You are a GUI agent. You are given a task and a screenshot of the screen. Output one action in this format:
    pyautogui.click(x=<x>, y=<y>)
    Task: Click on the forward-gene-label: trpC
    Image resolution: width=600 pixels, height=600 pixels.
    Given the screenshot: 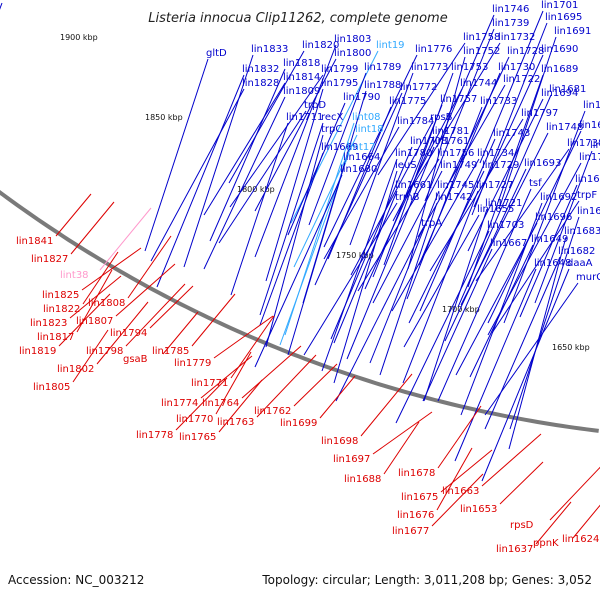 What is the action you would take?
    pyautogui.click(x=331, y=129)
    